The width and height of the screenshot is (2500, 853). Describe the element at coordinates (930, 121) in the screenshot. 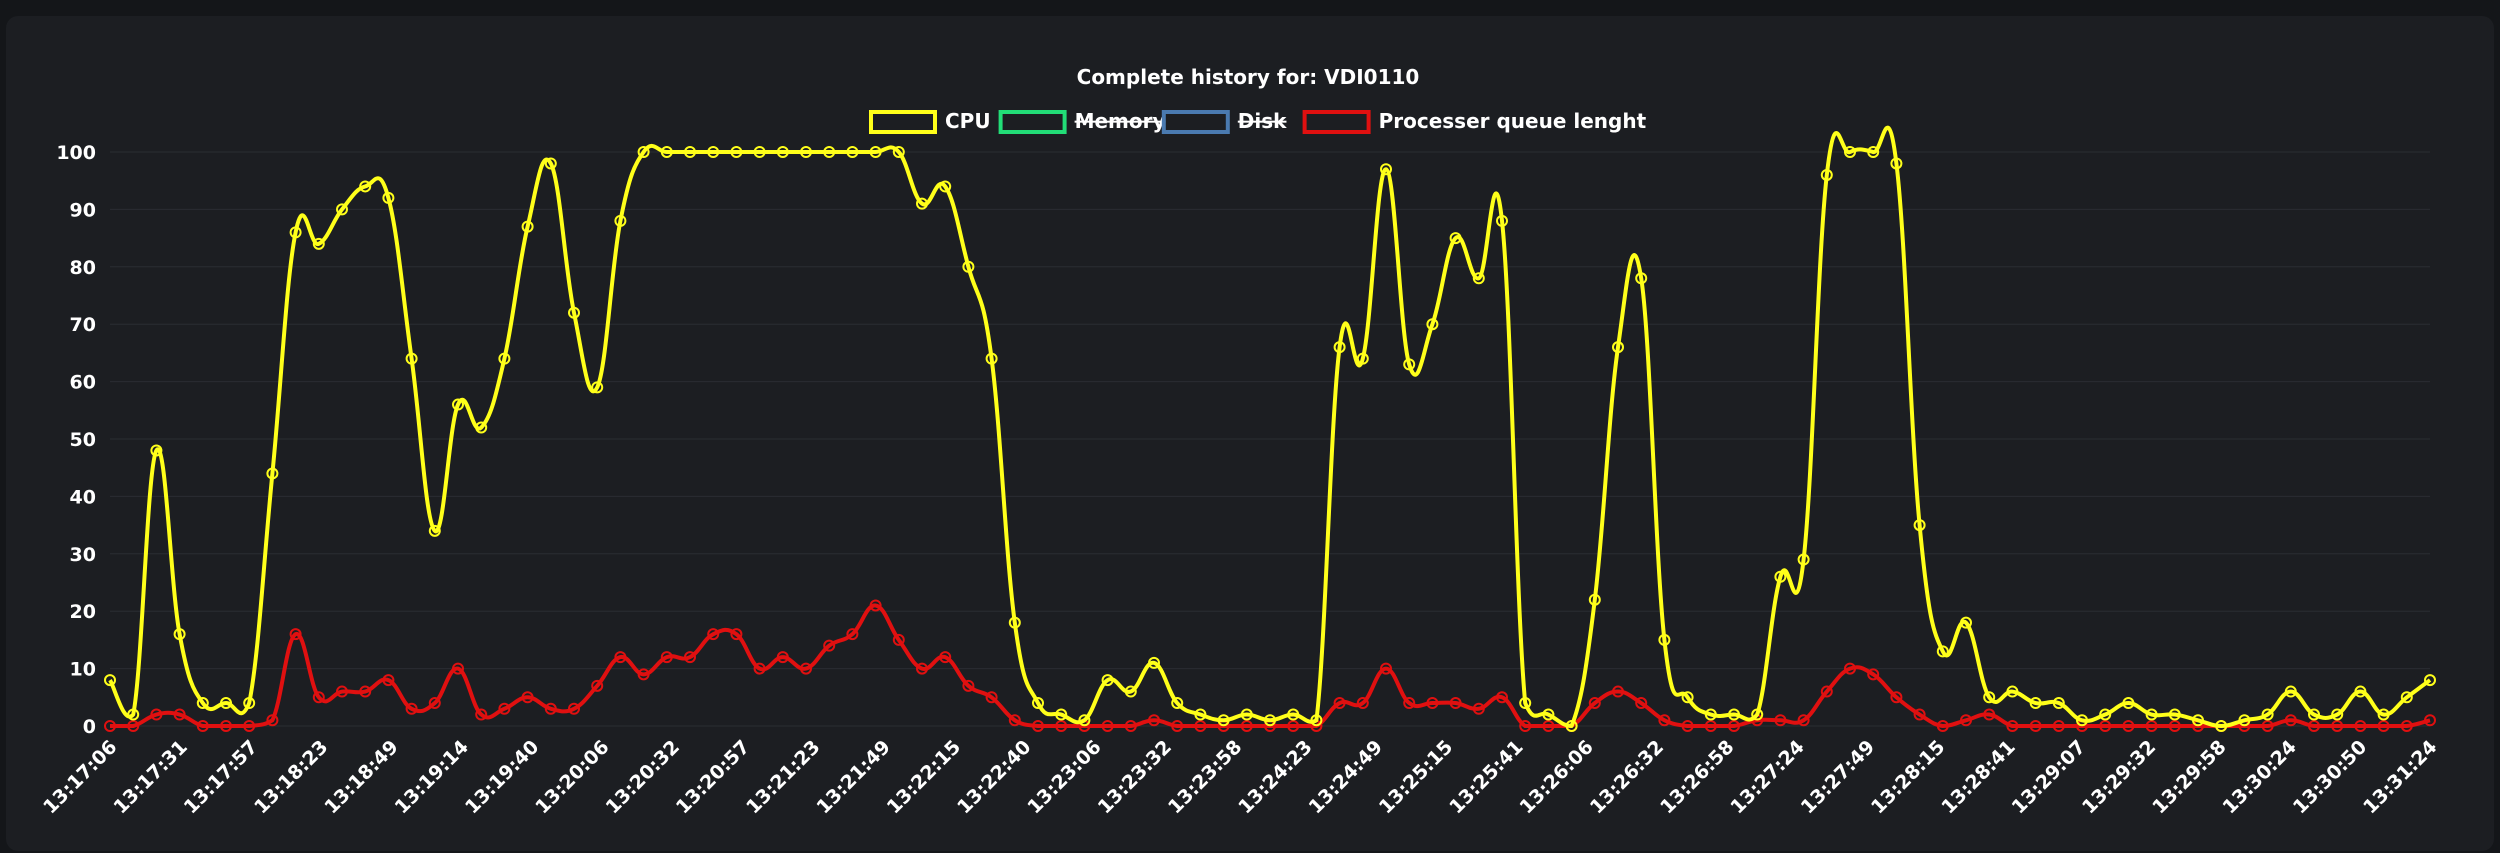

I see `legend-item: CPU` at that location.